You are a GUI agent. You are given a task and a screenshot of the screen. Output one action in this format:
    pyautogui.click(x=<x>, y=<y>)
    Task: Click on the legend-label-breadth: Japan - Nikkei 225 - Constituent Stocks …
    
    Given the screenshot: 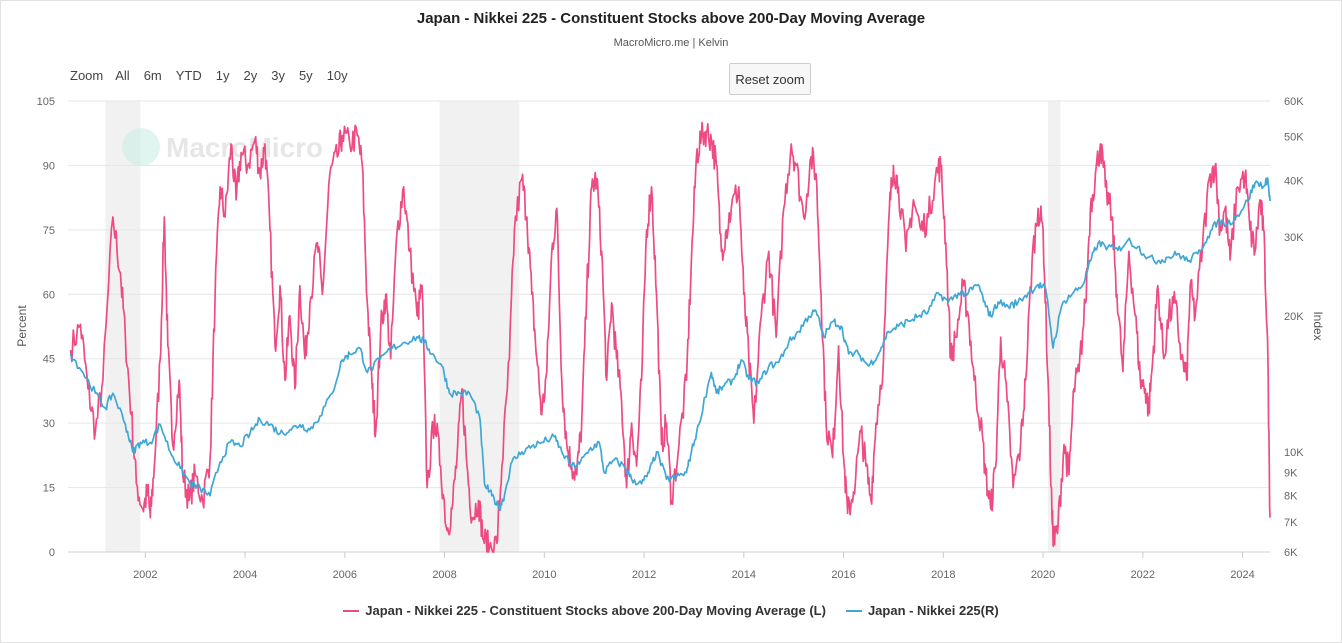 What is the action you would take?
    pyautogui.click(x=595, y=610)
    